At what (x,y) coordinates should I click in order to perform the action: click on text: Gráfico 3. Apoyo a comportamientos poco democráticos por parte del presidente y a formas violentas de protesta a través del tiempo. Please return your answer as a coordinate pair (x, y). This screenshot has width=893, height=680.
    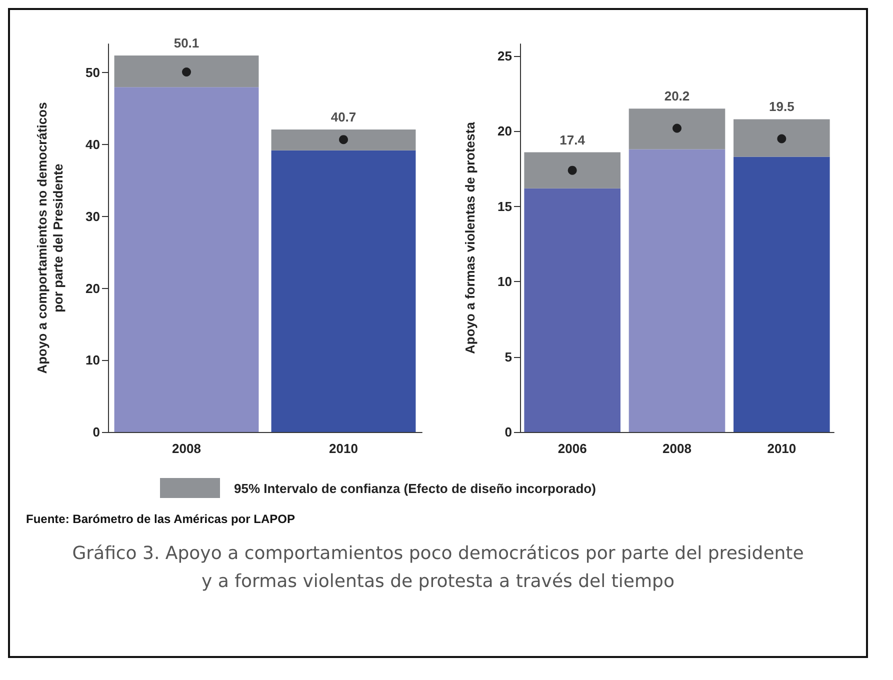
    Looking at the image, I should click on (438, 568).